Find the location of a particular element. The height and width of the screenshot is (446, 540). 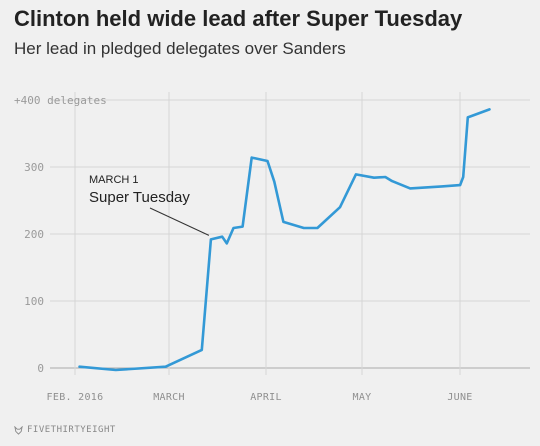

y-top-label: +400 delegates is located at coordinates (60, 100).